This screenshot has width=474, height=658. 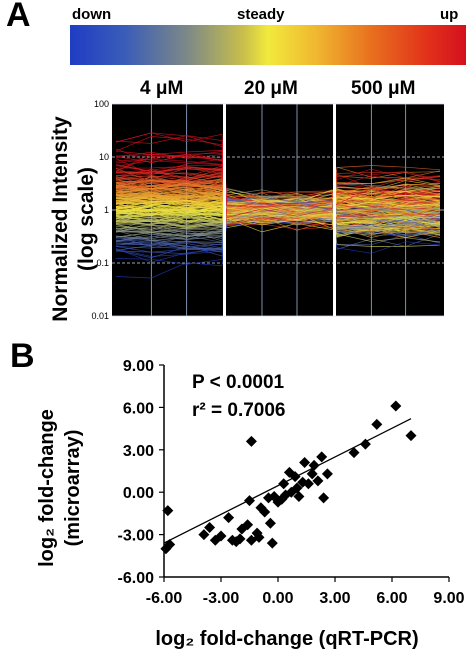 What do you see at coordinates (261, 14) in the screenshot?
I see `scale-label-steady: steady` at bounding box center [261, 14].